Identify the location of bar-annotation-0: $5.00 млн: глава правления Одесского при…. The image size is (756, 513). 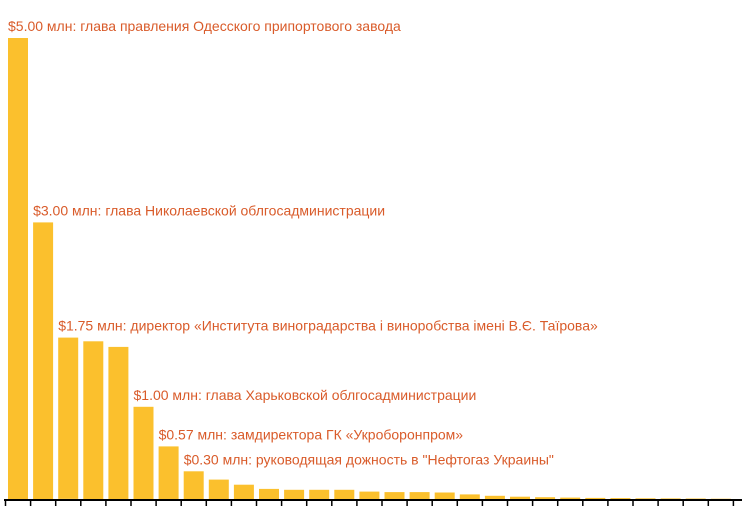
(204, 26).